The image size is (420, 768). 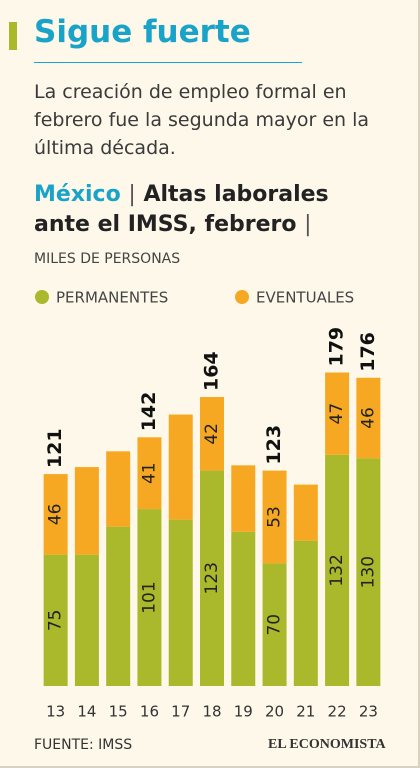 What do you see at coordinates (305, 712) in the screenshot?
I see `x-tick-label: 21` at bounding box center [305, 712].